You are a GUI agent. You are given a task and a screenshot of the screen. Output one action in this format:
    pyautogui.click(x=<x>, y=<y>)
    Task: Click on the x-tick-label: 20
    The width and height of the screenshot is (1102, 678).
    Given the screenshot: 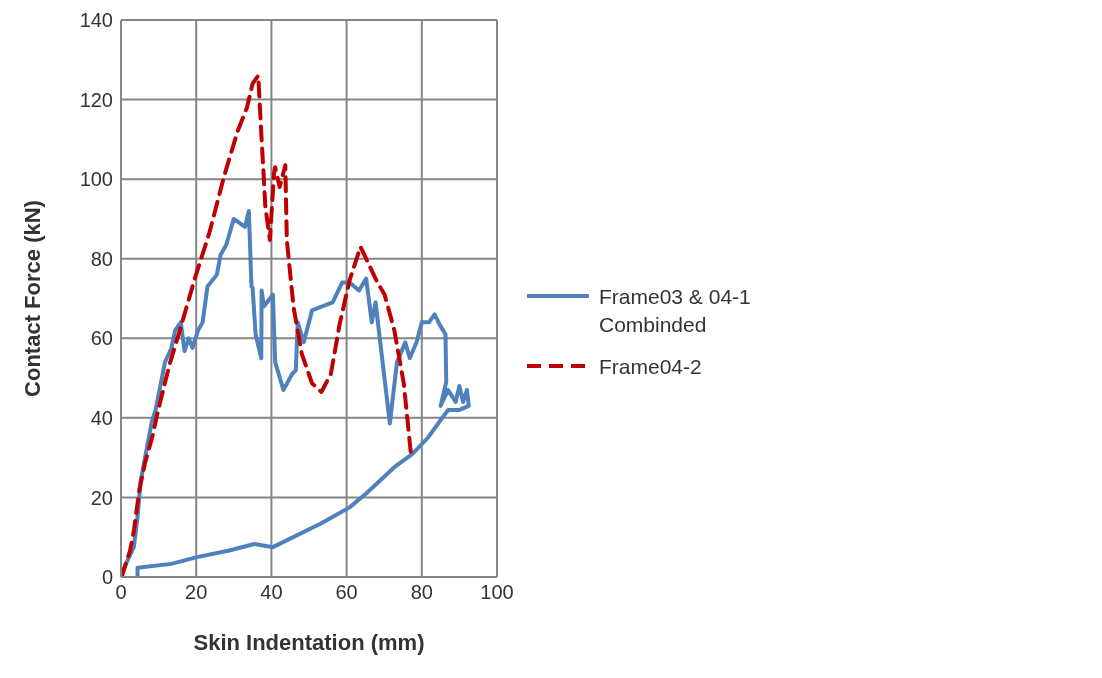 What is the action you would take?
    pyautogui.click(x=196, y=592)
    